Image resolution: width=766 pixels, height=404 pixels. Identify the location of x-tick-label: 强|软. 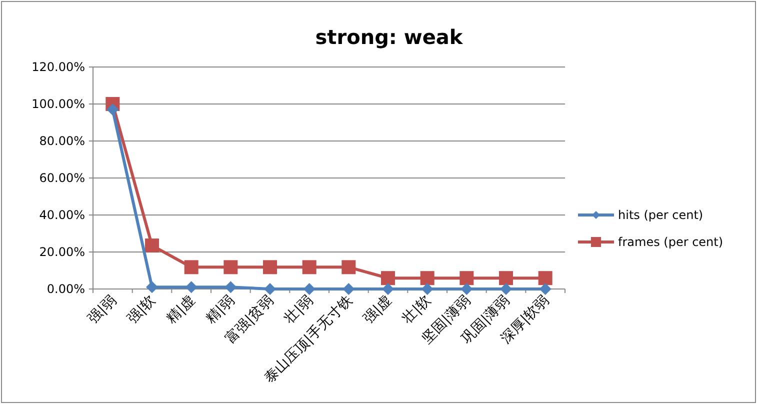
(141, 309).